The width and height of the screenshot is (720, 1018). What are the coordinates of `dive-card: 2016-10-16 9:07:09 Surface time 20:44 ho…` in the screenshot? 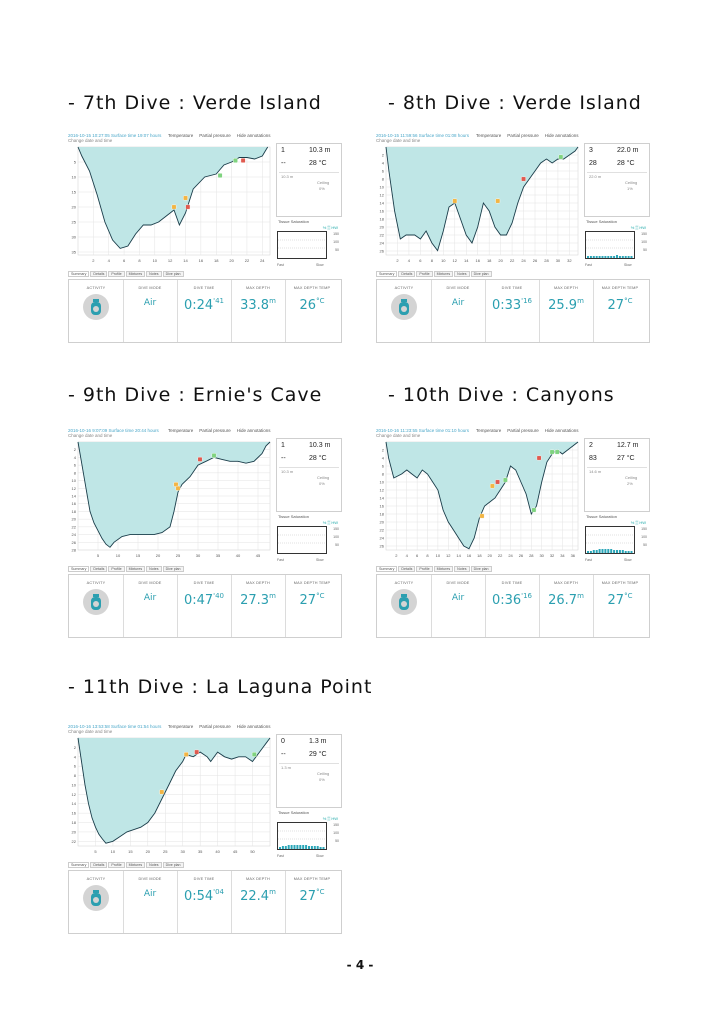 It's located at (205, 533).